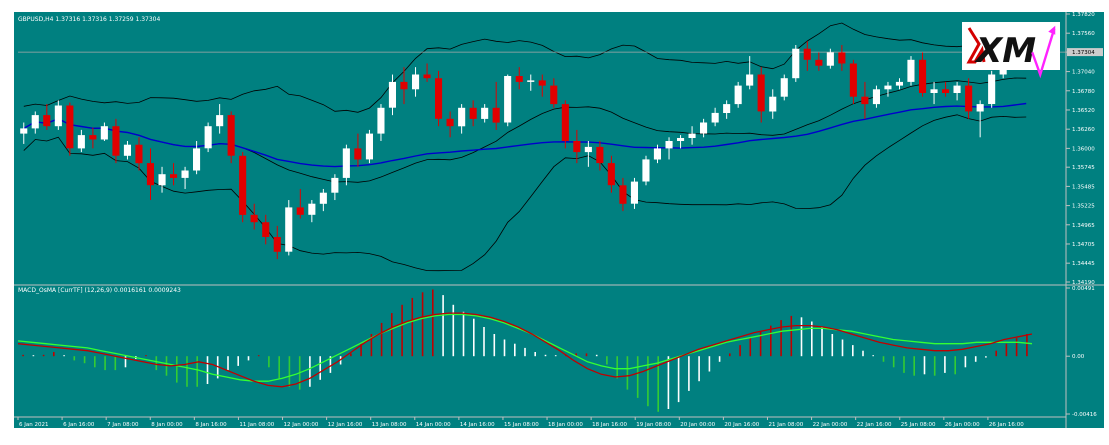 The width and height of the screenshot is (1109, 445). I want to click on time-tick-label: 18 Jan 16:00, so click(609, 425).